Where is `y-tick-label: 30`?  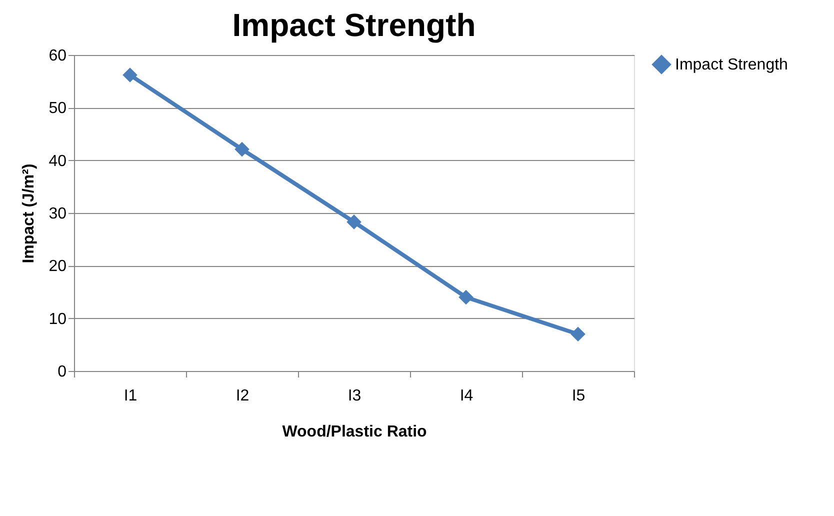 y-tick-label: 30 is located at coordinates (57, 214).